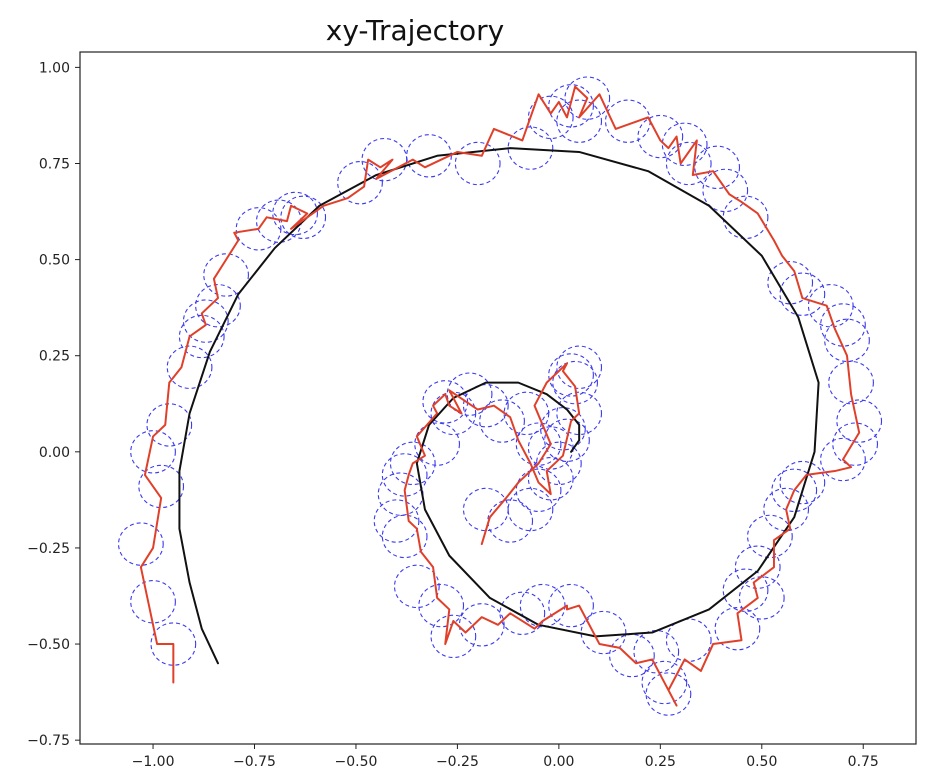 The image size is (934, 774). Describe the element at coordinates (54, 164) in the screenshot. I see `y-tick-label: 0.75` at that location.